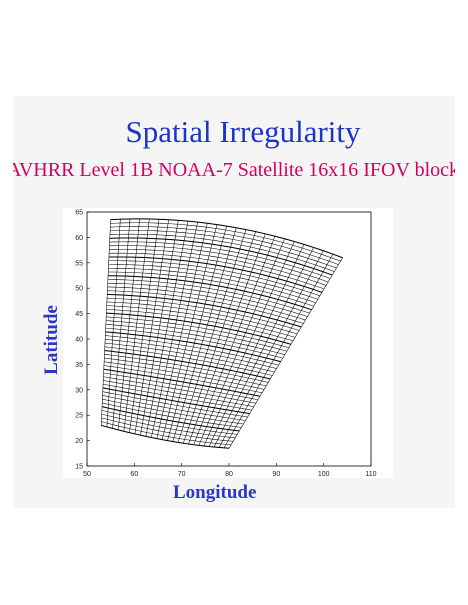  What do you see at coordinates (134, 474) in the screenshot?
I see `x-tick-label: 60` at bounding box center [134, 474].